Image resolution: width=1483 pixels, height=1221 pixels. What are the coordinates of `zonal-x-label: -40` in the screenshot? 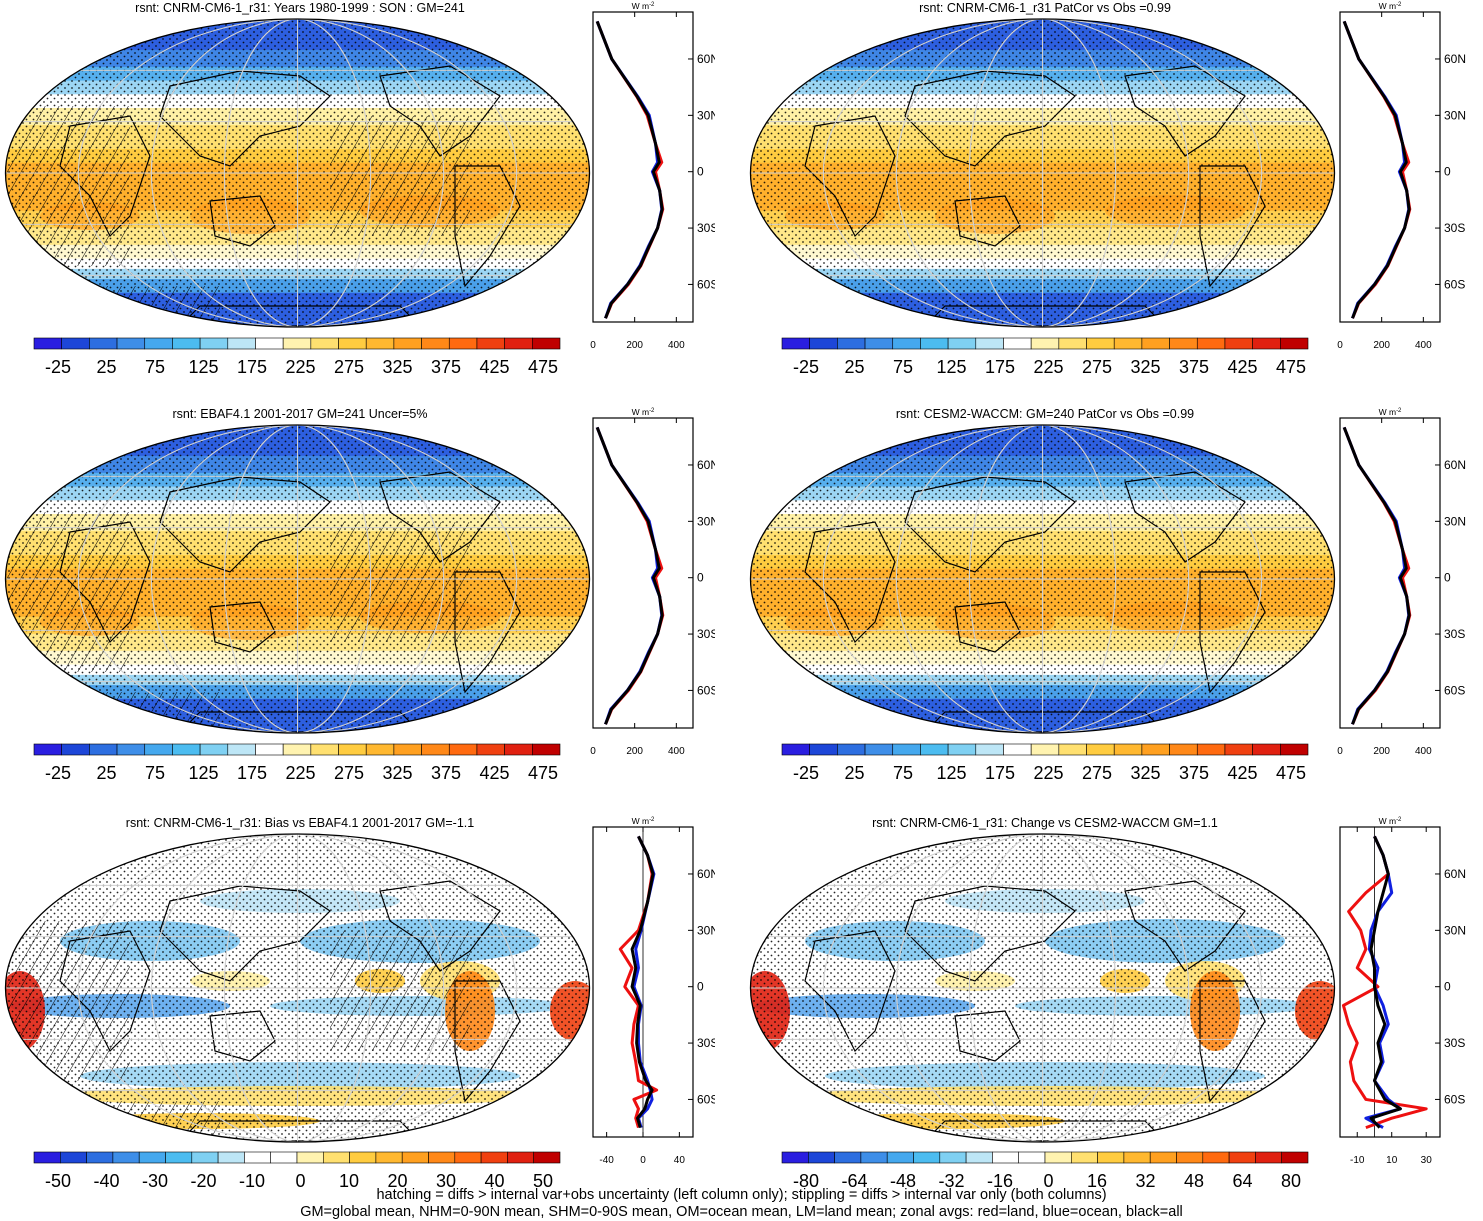 It's located at (606, 1160).